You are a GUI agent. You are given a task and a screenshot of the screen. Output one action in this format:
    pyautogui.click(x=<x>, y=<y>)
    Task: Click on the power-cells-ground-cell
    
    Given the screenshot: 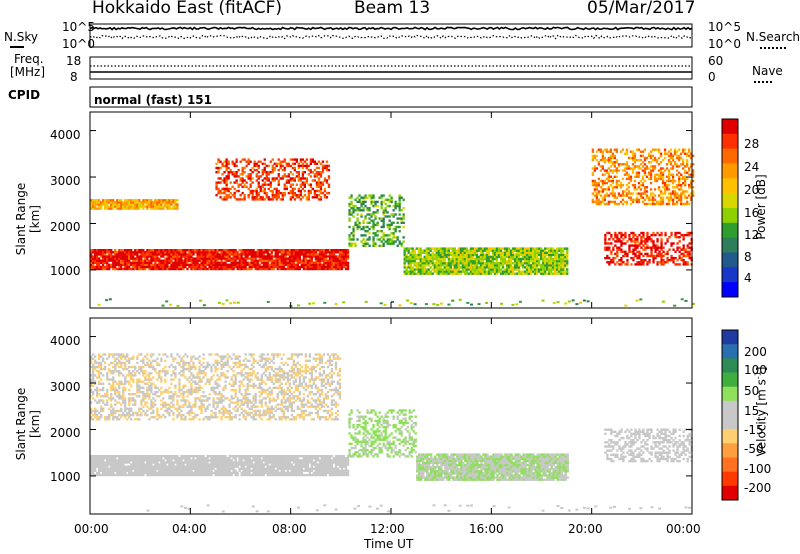 What is the action you would take?
    pyautogui.click(x=584, y=300)
    